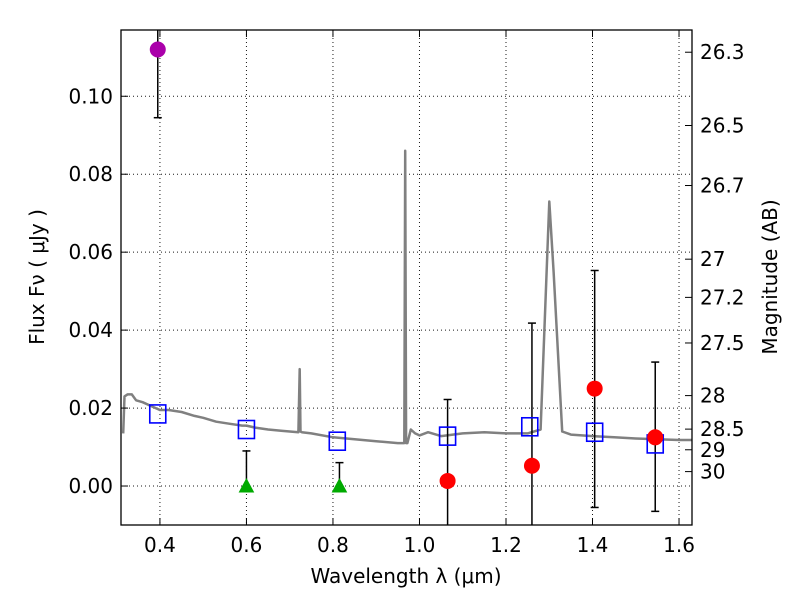  What do you see at coordinates (90, 96) in the screenshot?
I see `y-tick-label: 0.10` at bounding box center [90, 96].